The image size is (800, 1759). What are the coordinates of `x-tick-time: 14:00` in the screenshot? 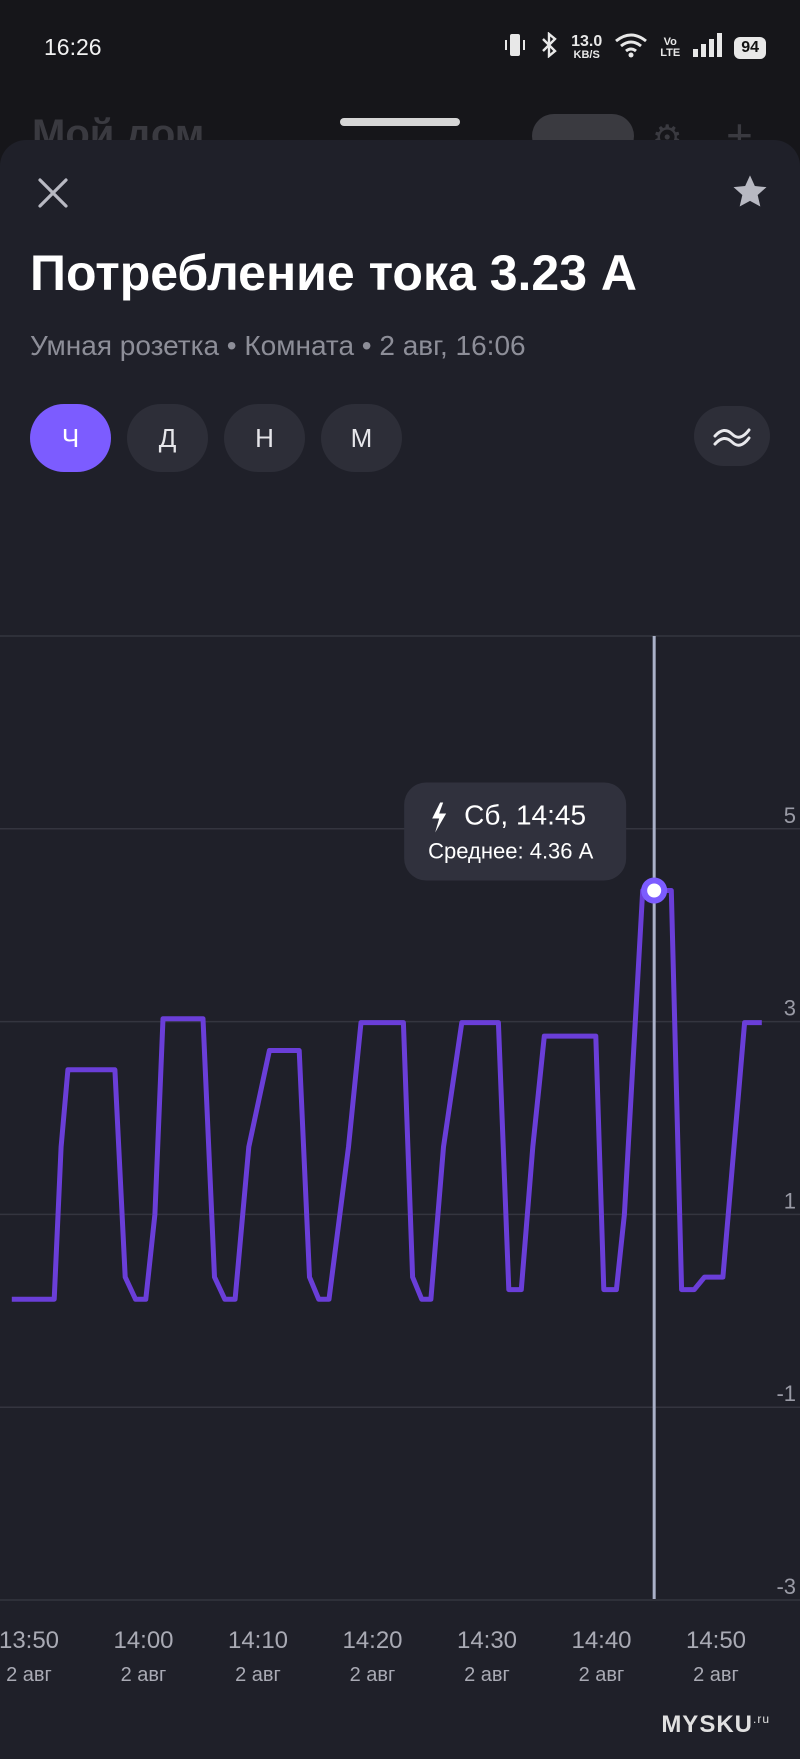 It's located at (143, 1640).